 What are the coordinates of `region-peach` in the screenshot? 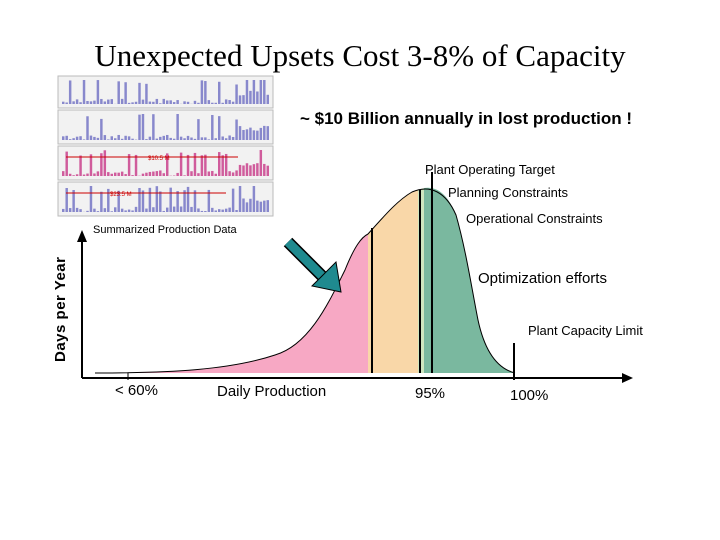 It's located at (393, 281).